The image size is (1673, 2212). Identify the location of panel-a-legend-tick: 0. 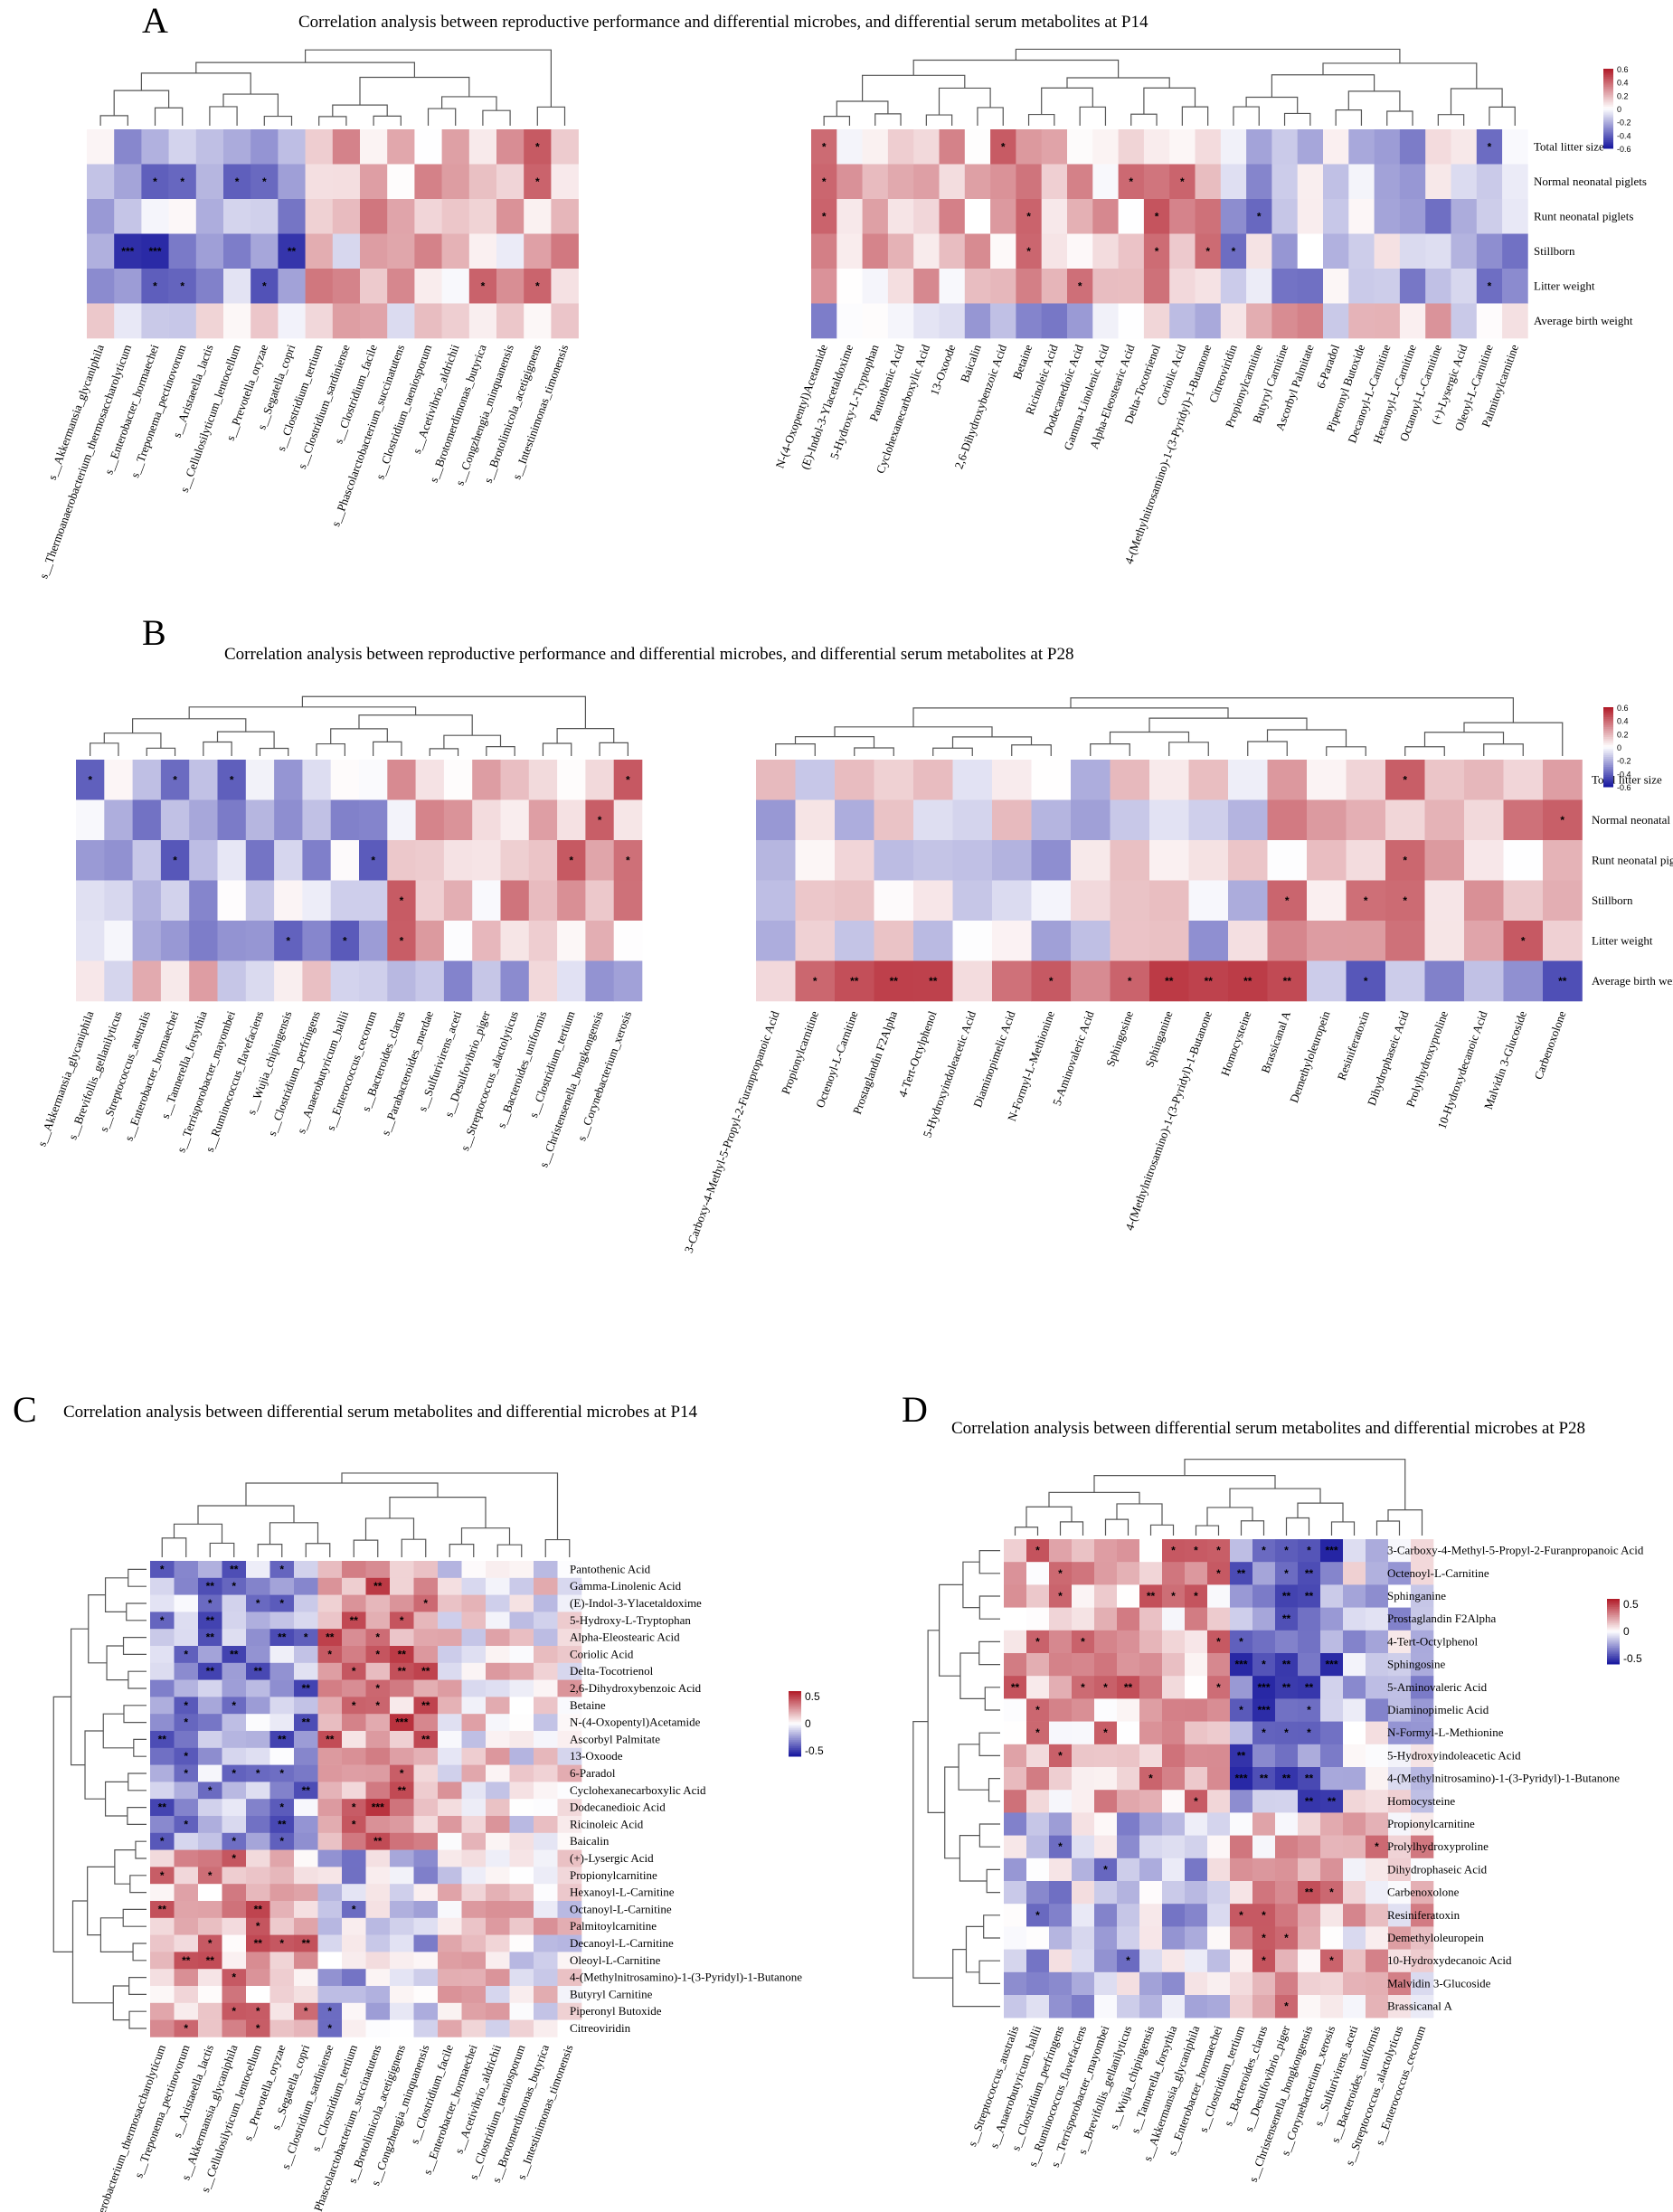
(1619, 109).